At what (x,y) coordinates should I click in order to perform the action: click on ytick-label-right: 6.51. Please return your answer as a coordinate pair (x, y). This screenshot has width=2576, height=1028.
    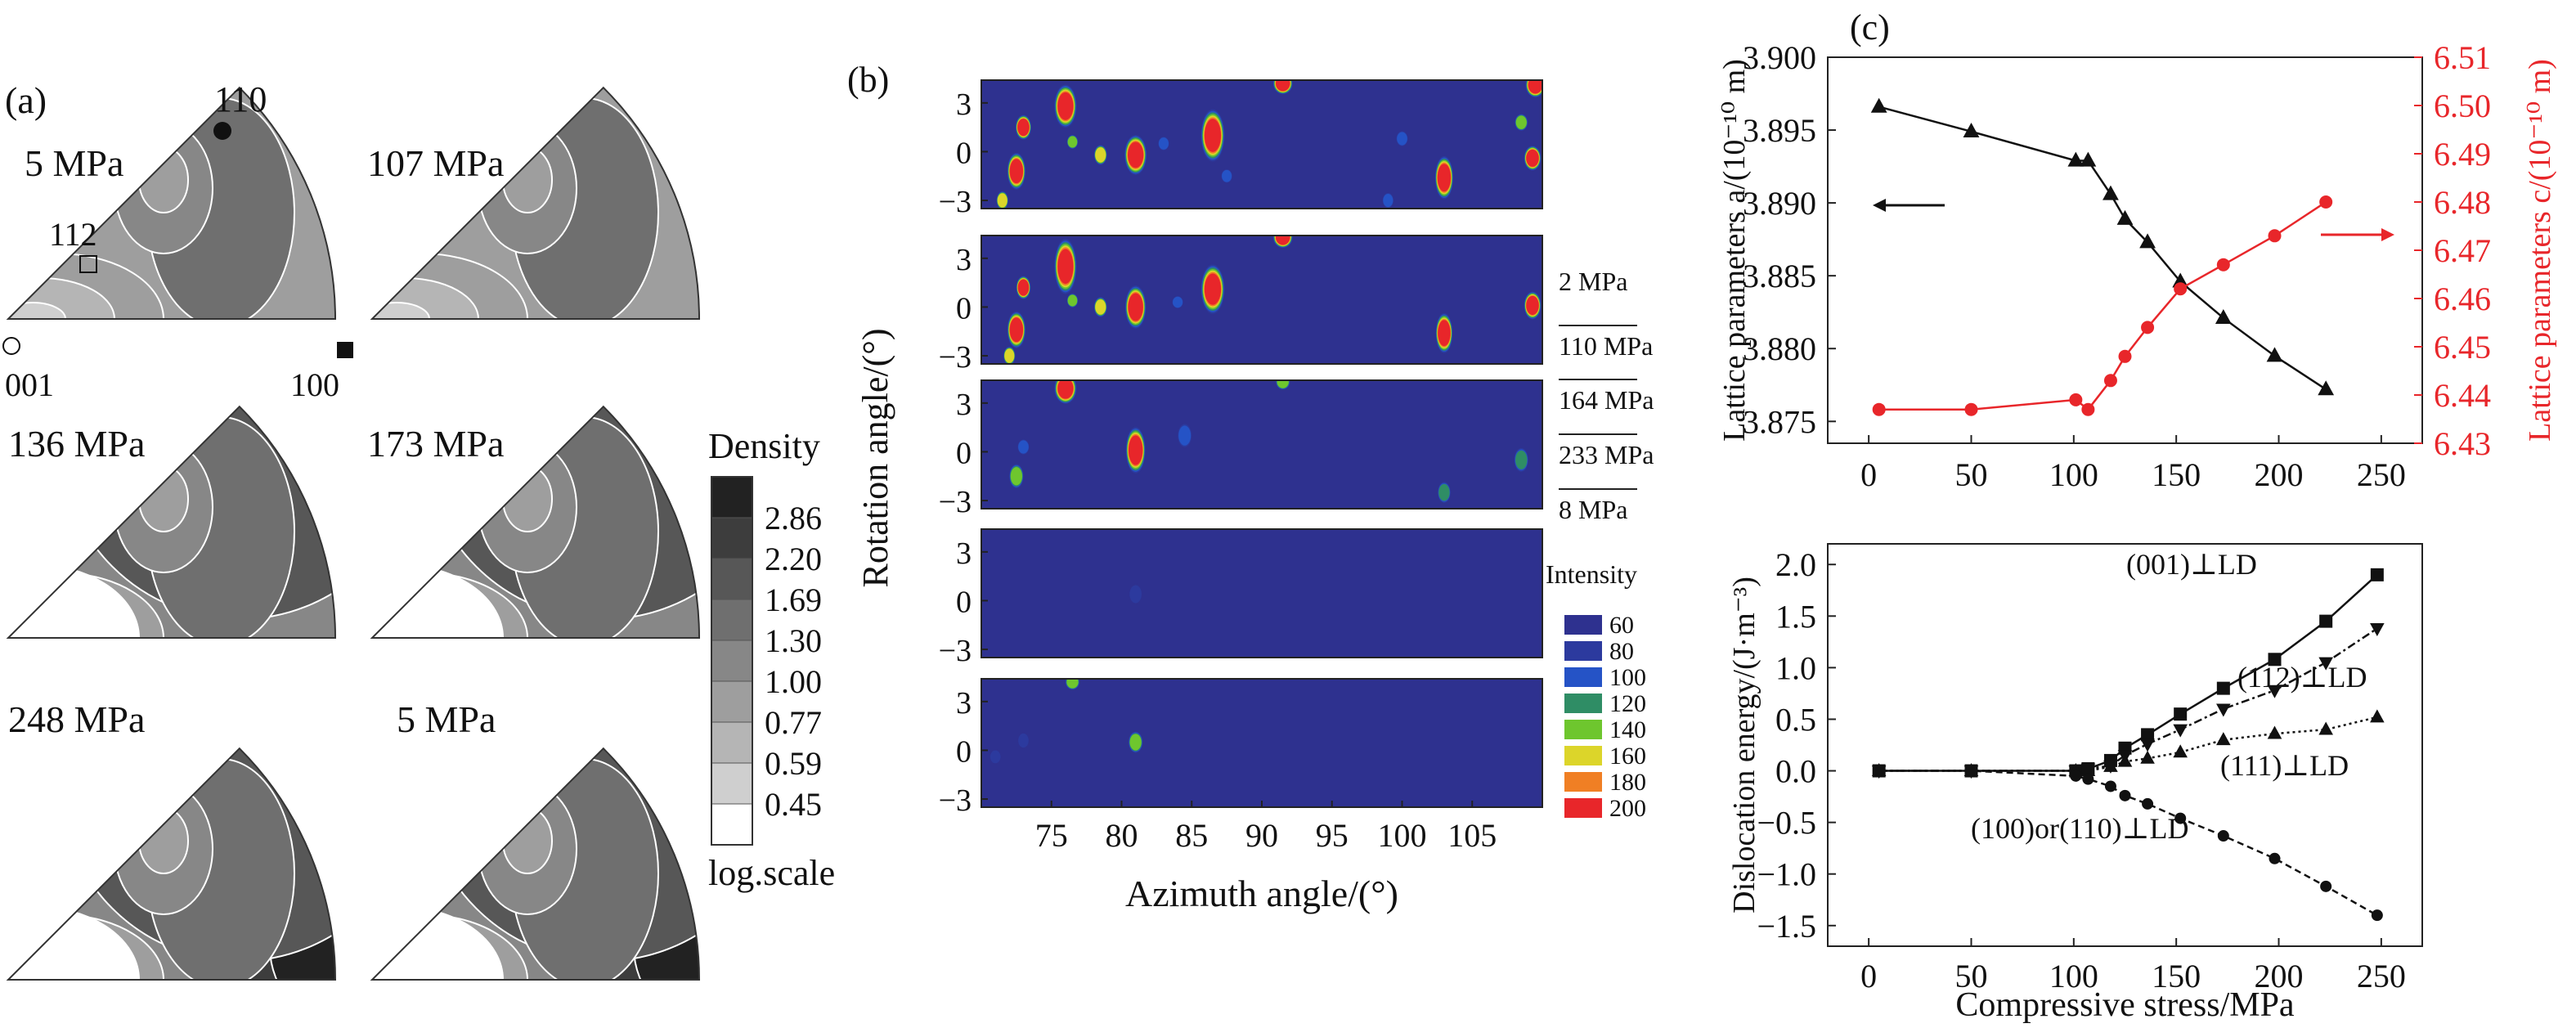
    Looking at the image, I should click on (2463, 58).